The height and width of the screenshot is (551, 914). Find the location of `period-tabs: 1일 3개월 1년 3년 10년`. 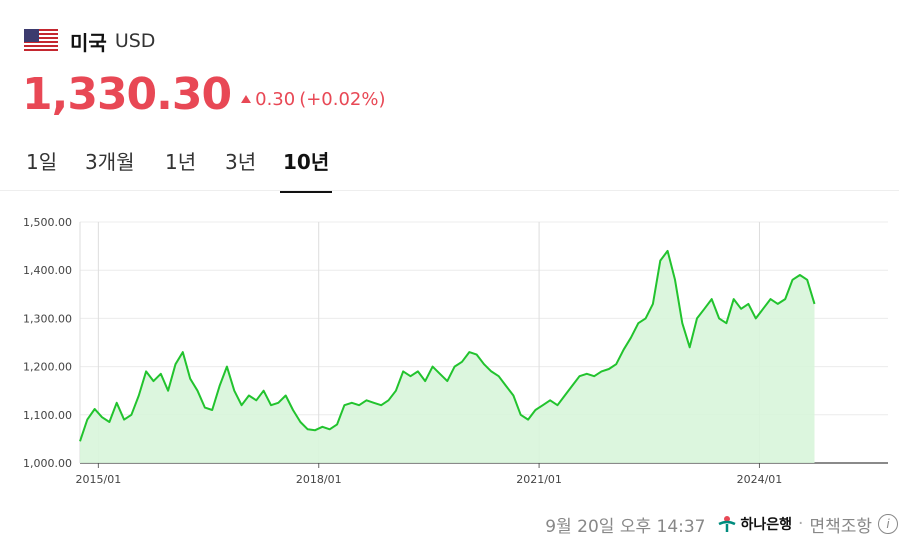

period-tabs: 1일 3개월 1년 3년 10년 is located at coordinates (449, 166).